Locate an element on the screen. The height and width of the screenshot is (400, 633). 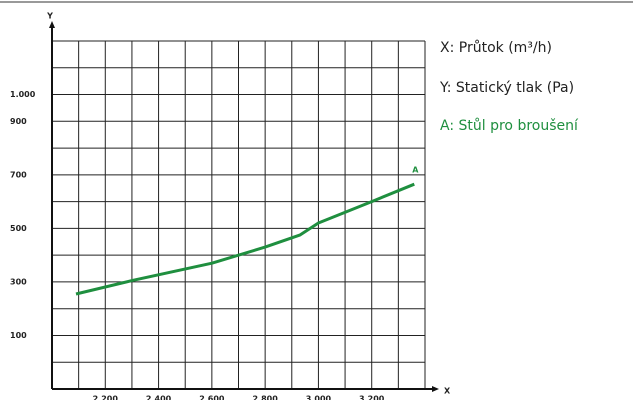
y-tick-label: 500 is located at coordinates (18, 228).